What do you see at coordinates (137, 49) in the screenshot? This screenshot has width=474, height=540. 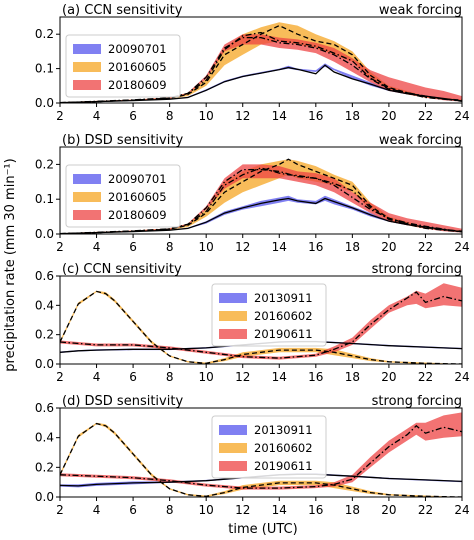 I see `legend-label: 20090701` at bounding box center [137, 49].